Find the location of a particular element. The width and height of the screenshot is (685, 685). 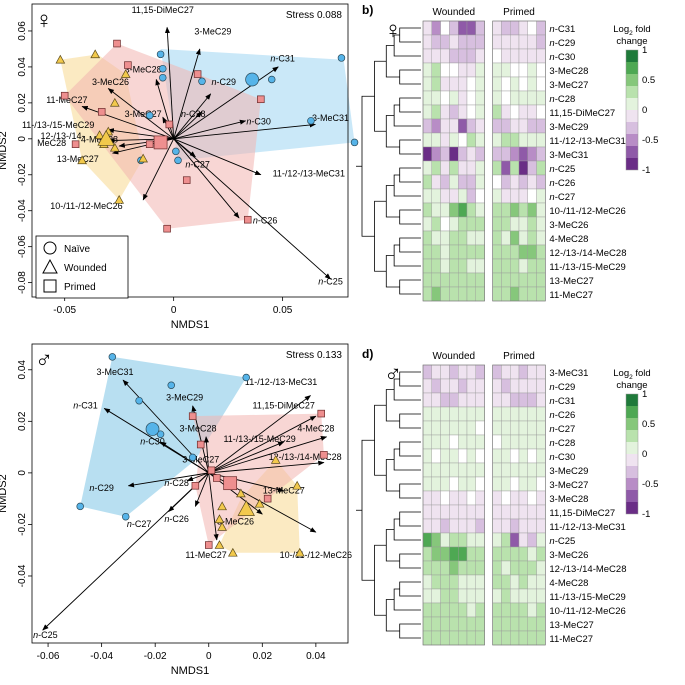

colorbar-tick-label: 0 is located at coordinates (644, 454).